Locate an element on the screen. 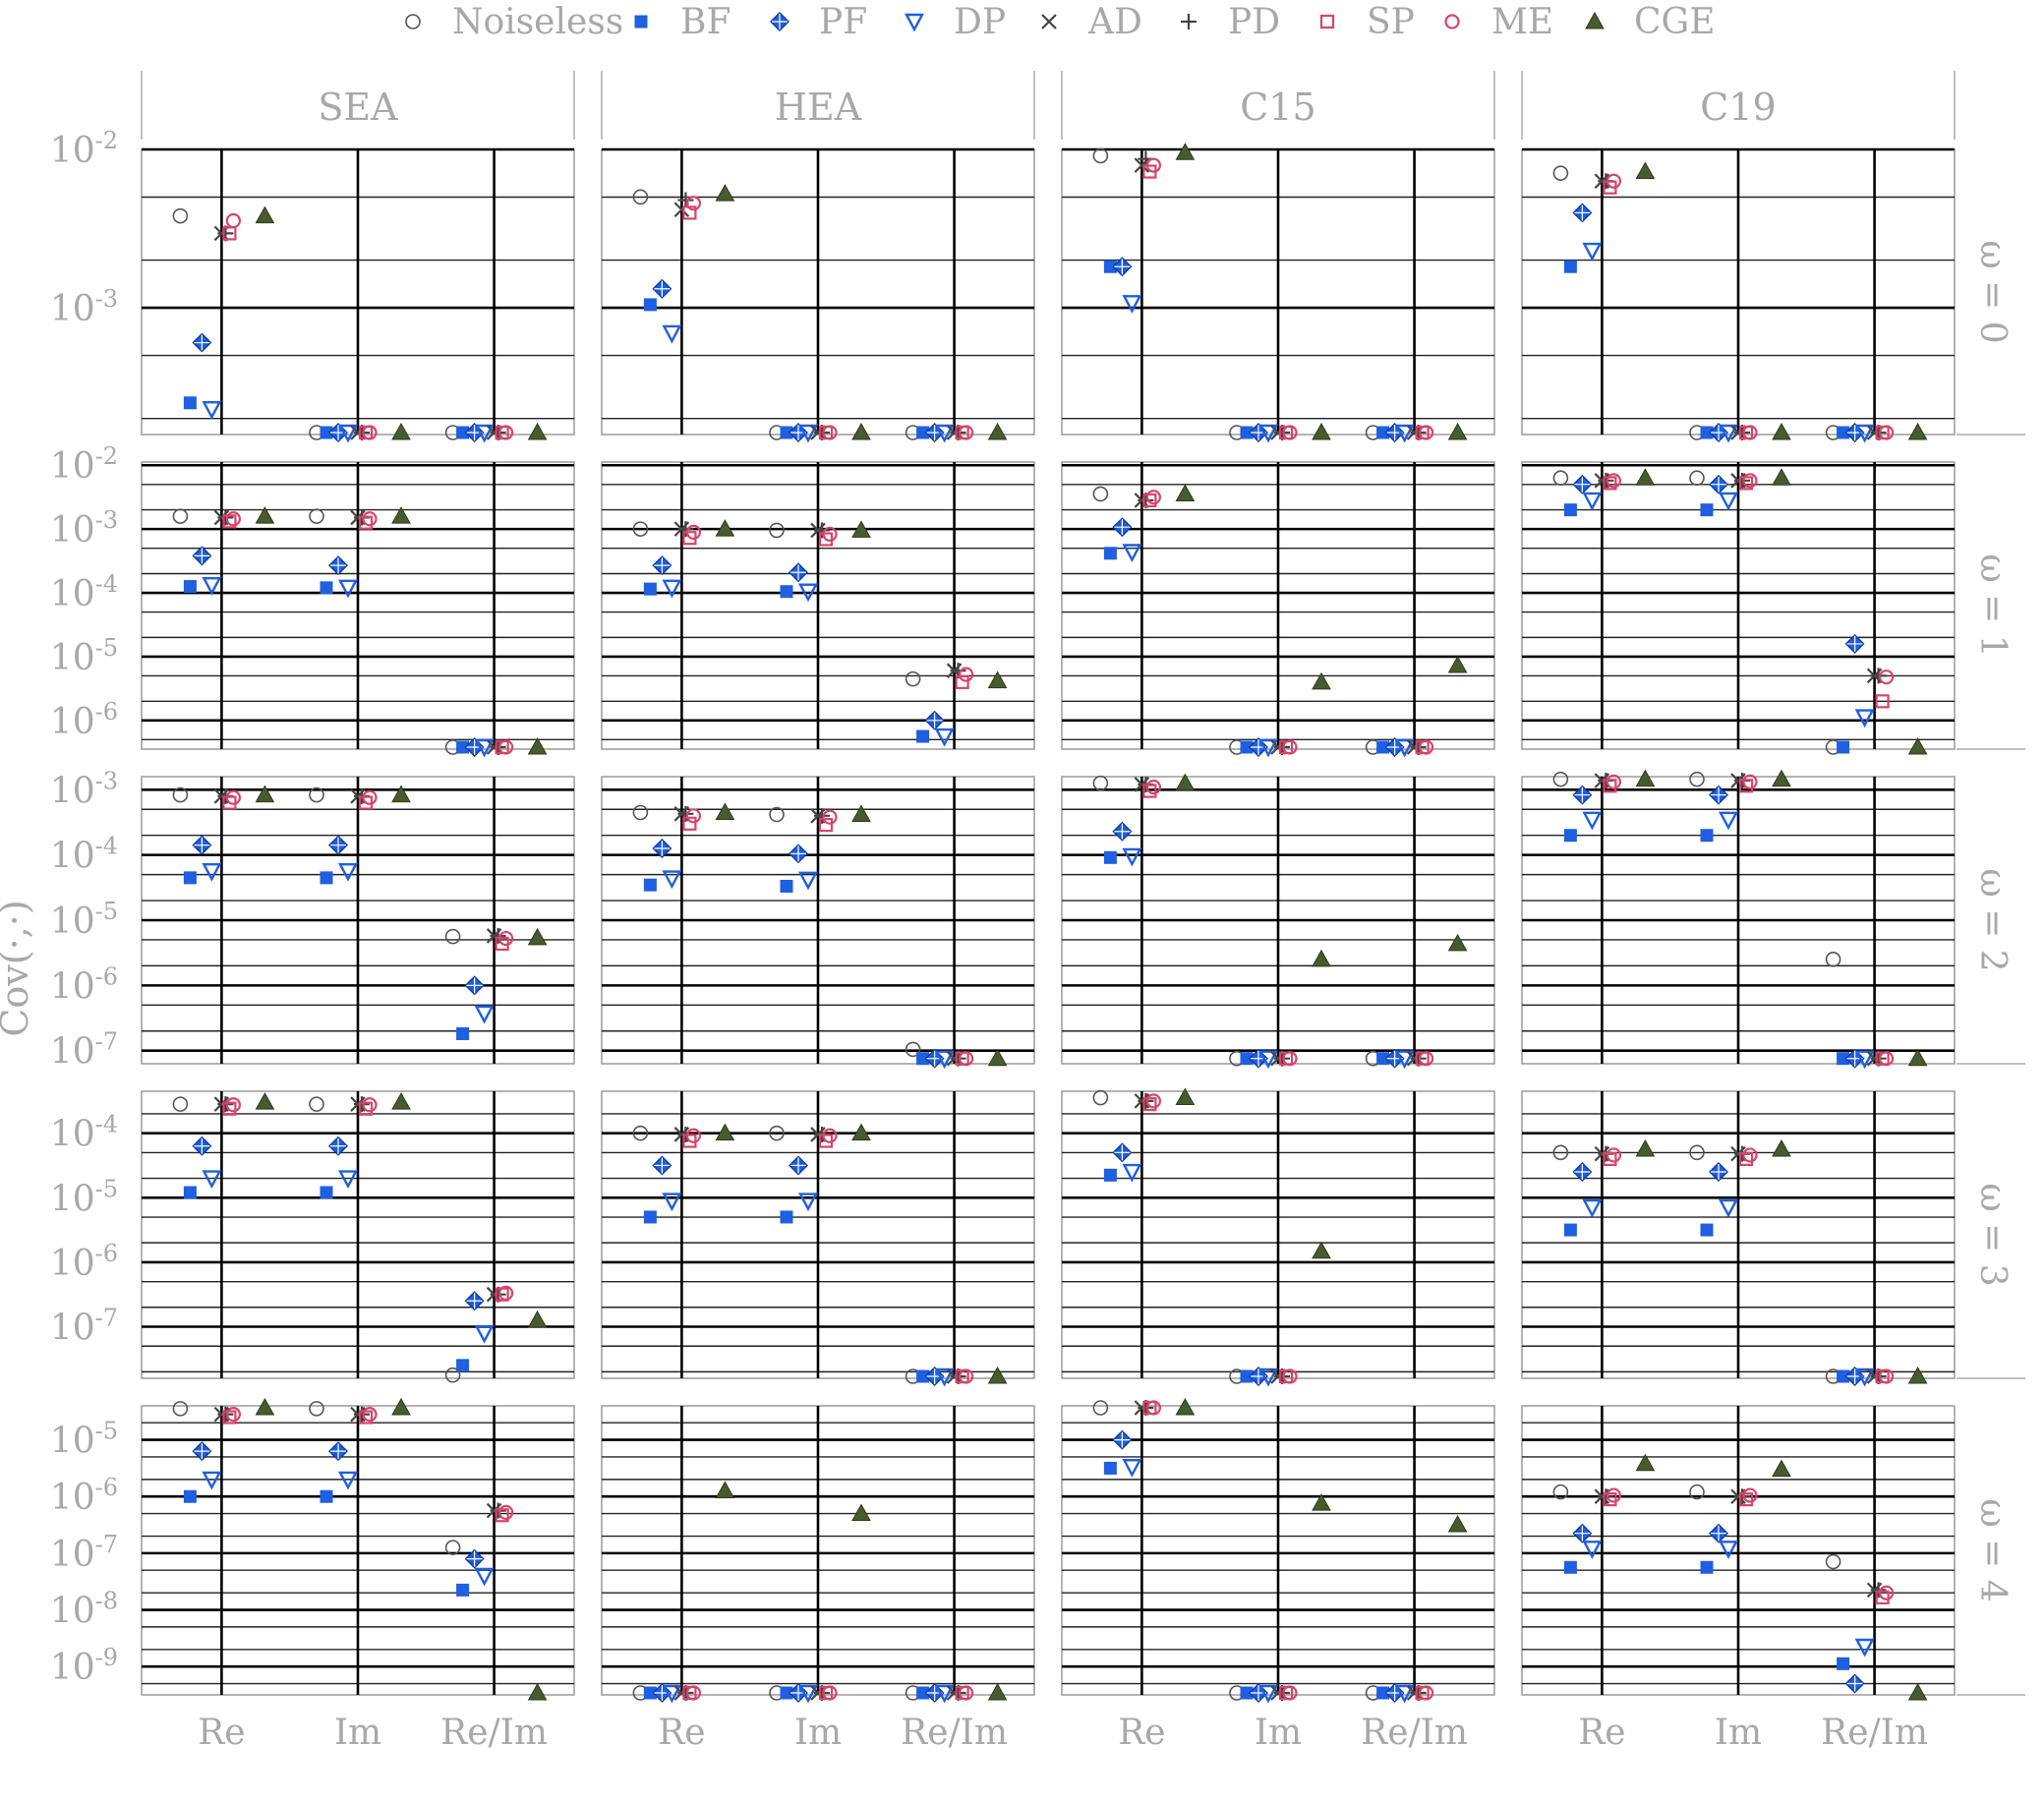 The width and height of the screenshot is (2044, 1804). column-strip-c19: C19 is located at coordinates (1738, 107).